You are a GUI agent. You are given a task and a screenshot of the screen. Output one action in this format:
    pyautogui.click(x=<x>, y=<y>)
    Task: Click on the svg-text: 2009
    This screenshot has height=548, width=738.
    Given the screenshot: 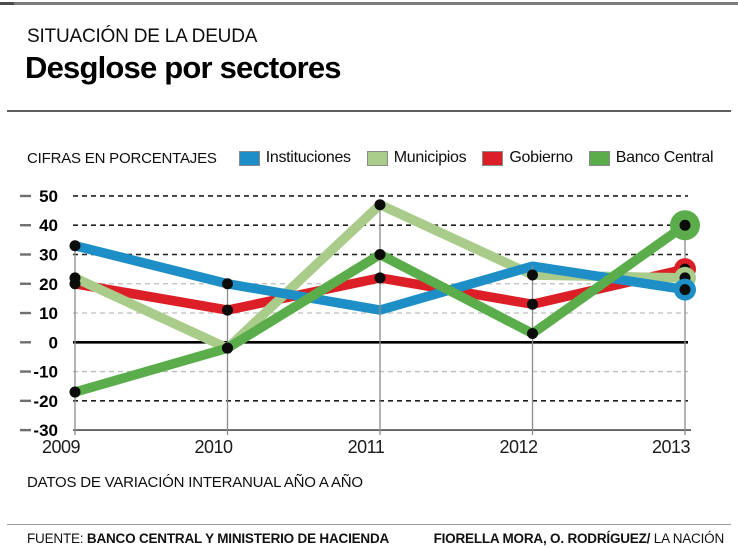 What is the action you would take?
    pyautogui.click(x=61, y=447)
    